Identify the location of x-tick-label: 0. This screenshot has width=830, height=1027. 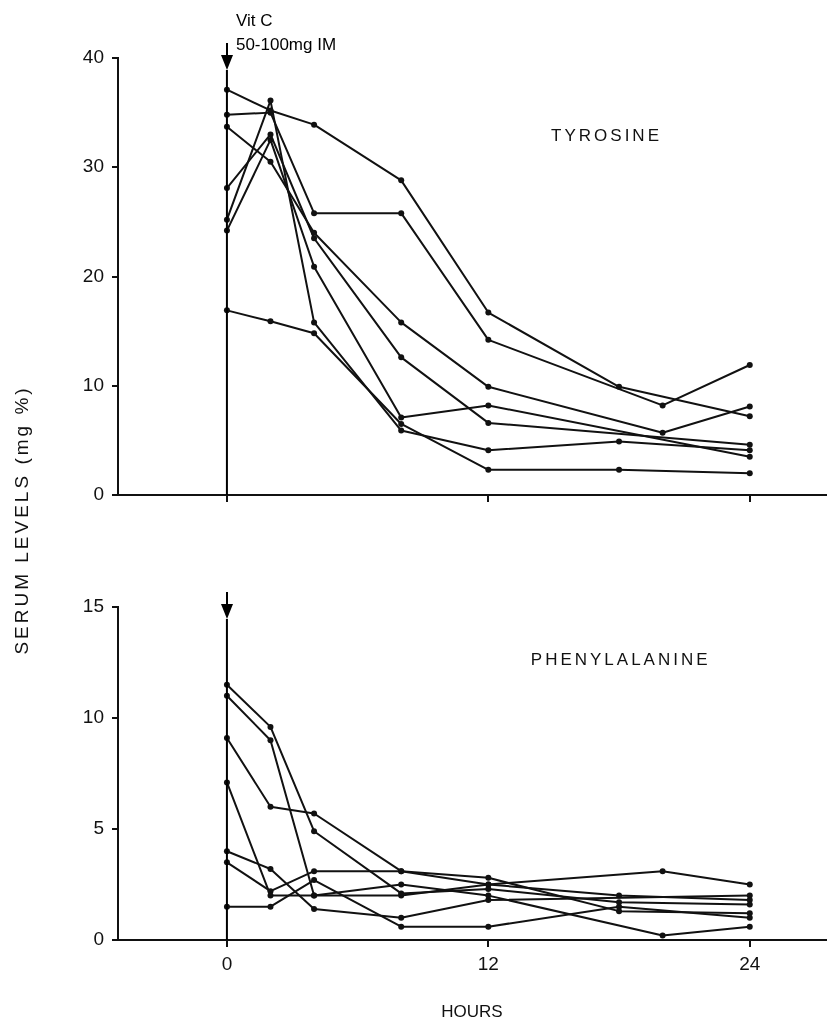
(227, 963).